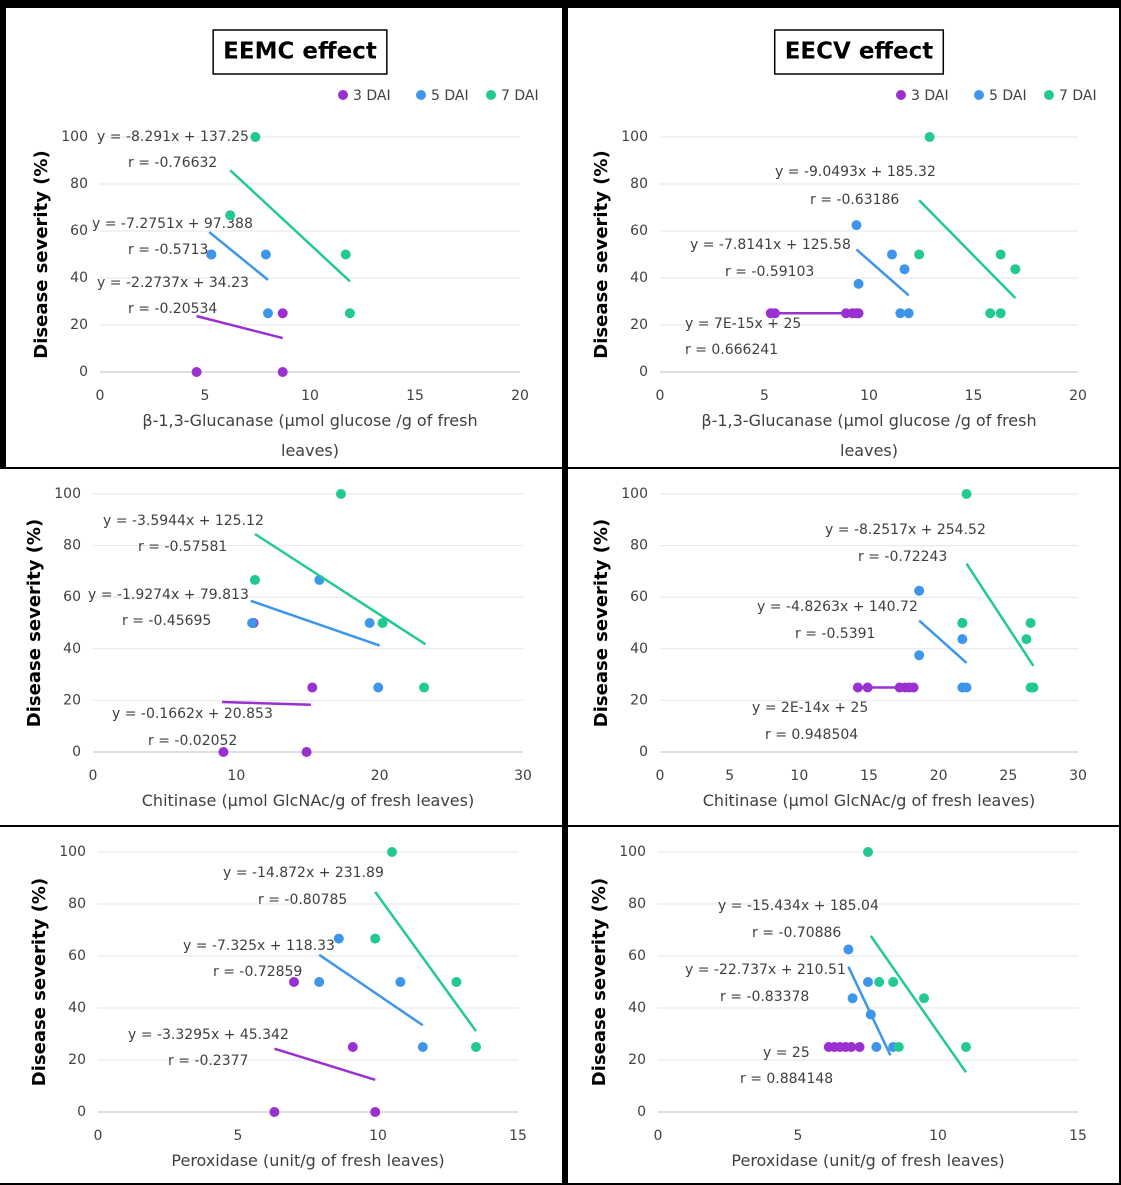  I want to click on panel-header: EEMC effect, so click(300, 52).